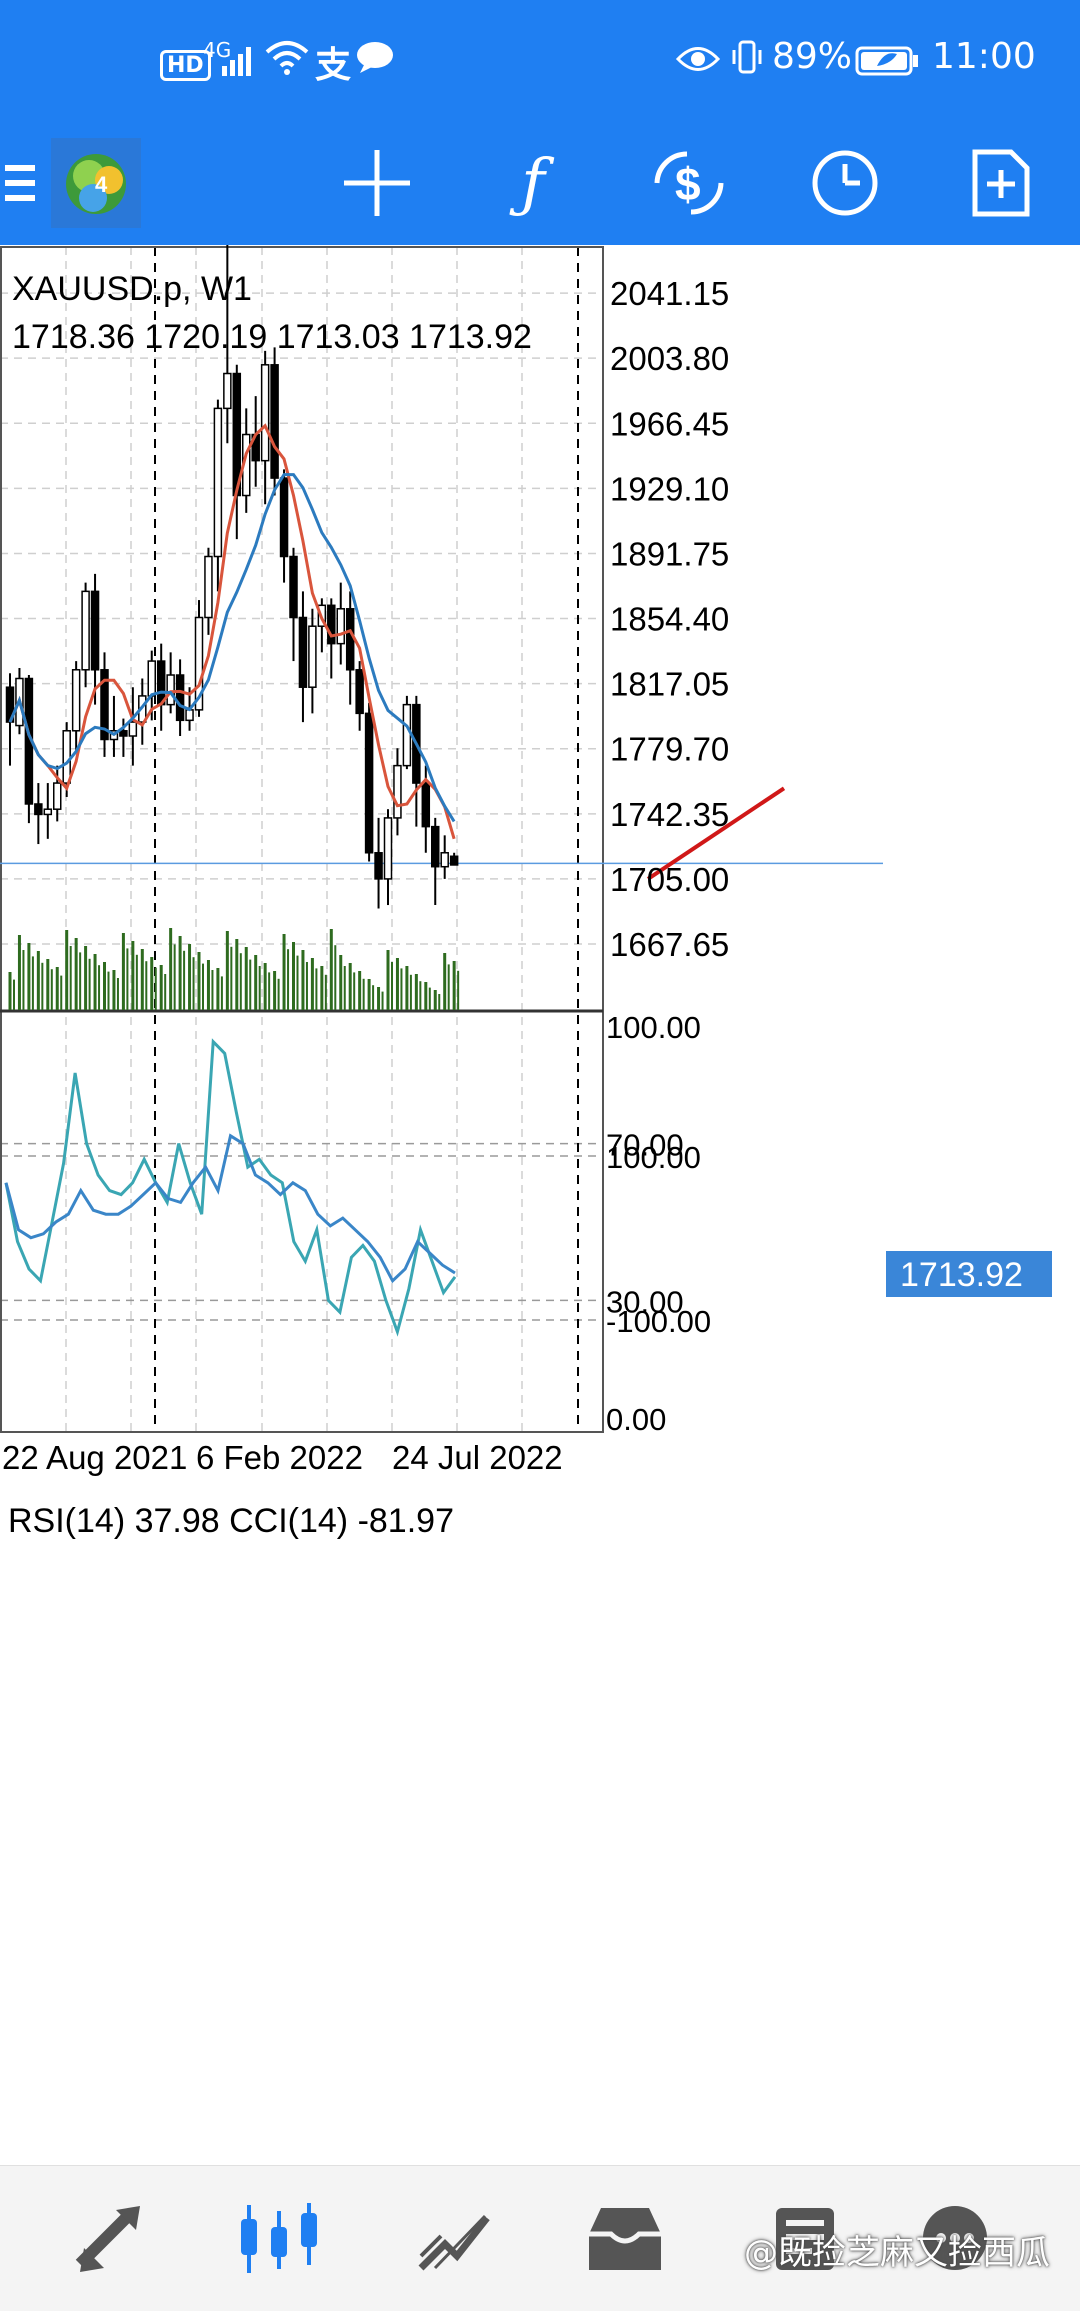 The width and height of the screenshot is (1080, 2311). What do you see at coordinates (377, 182) in the screenshot?
I see `crosshair-icon` at bounding box center [377, 182].